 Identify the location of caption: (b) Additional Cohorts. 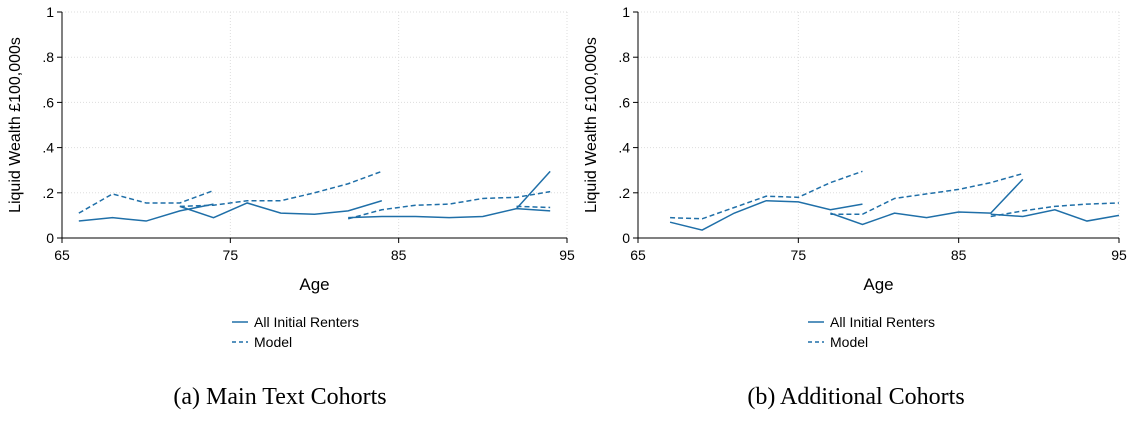
(855, 397).